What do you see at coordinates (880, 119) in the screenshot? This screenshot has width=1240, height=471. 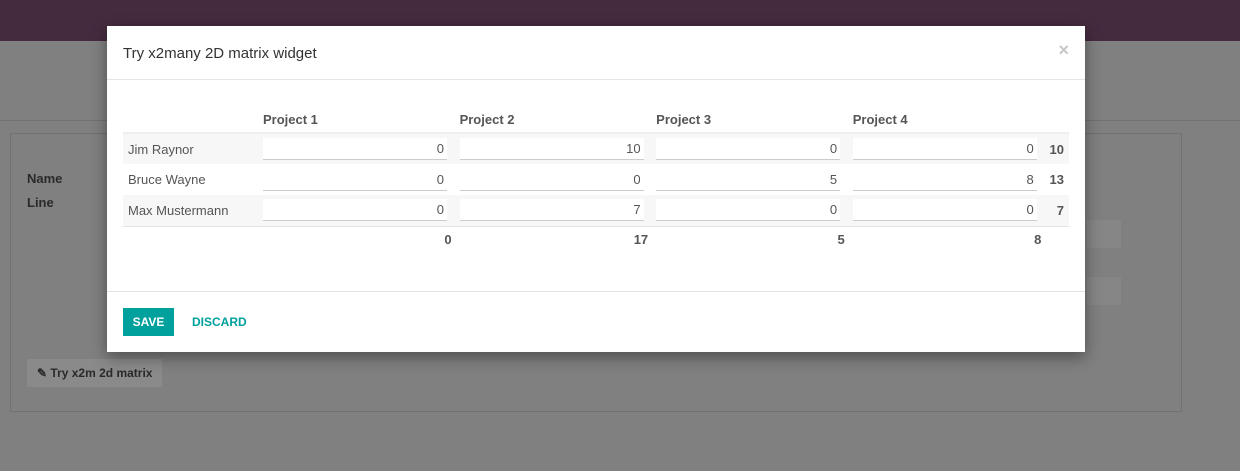 I see `column-header: Project 4` at bounding box center [880, 119].